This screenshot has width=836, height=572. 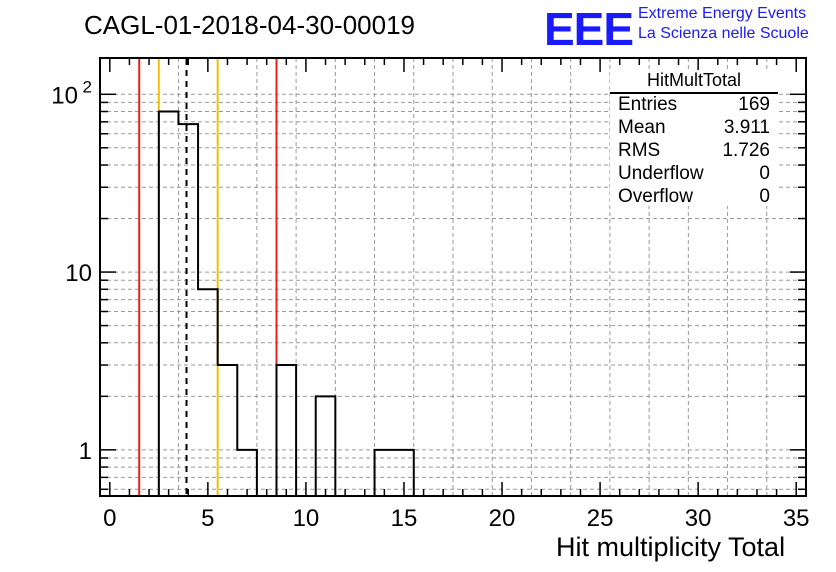 What do you see at coordinates (655, 196) in the screenshot?
I see `stats-key: Overflow` at bounding box center [655, 196].